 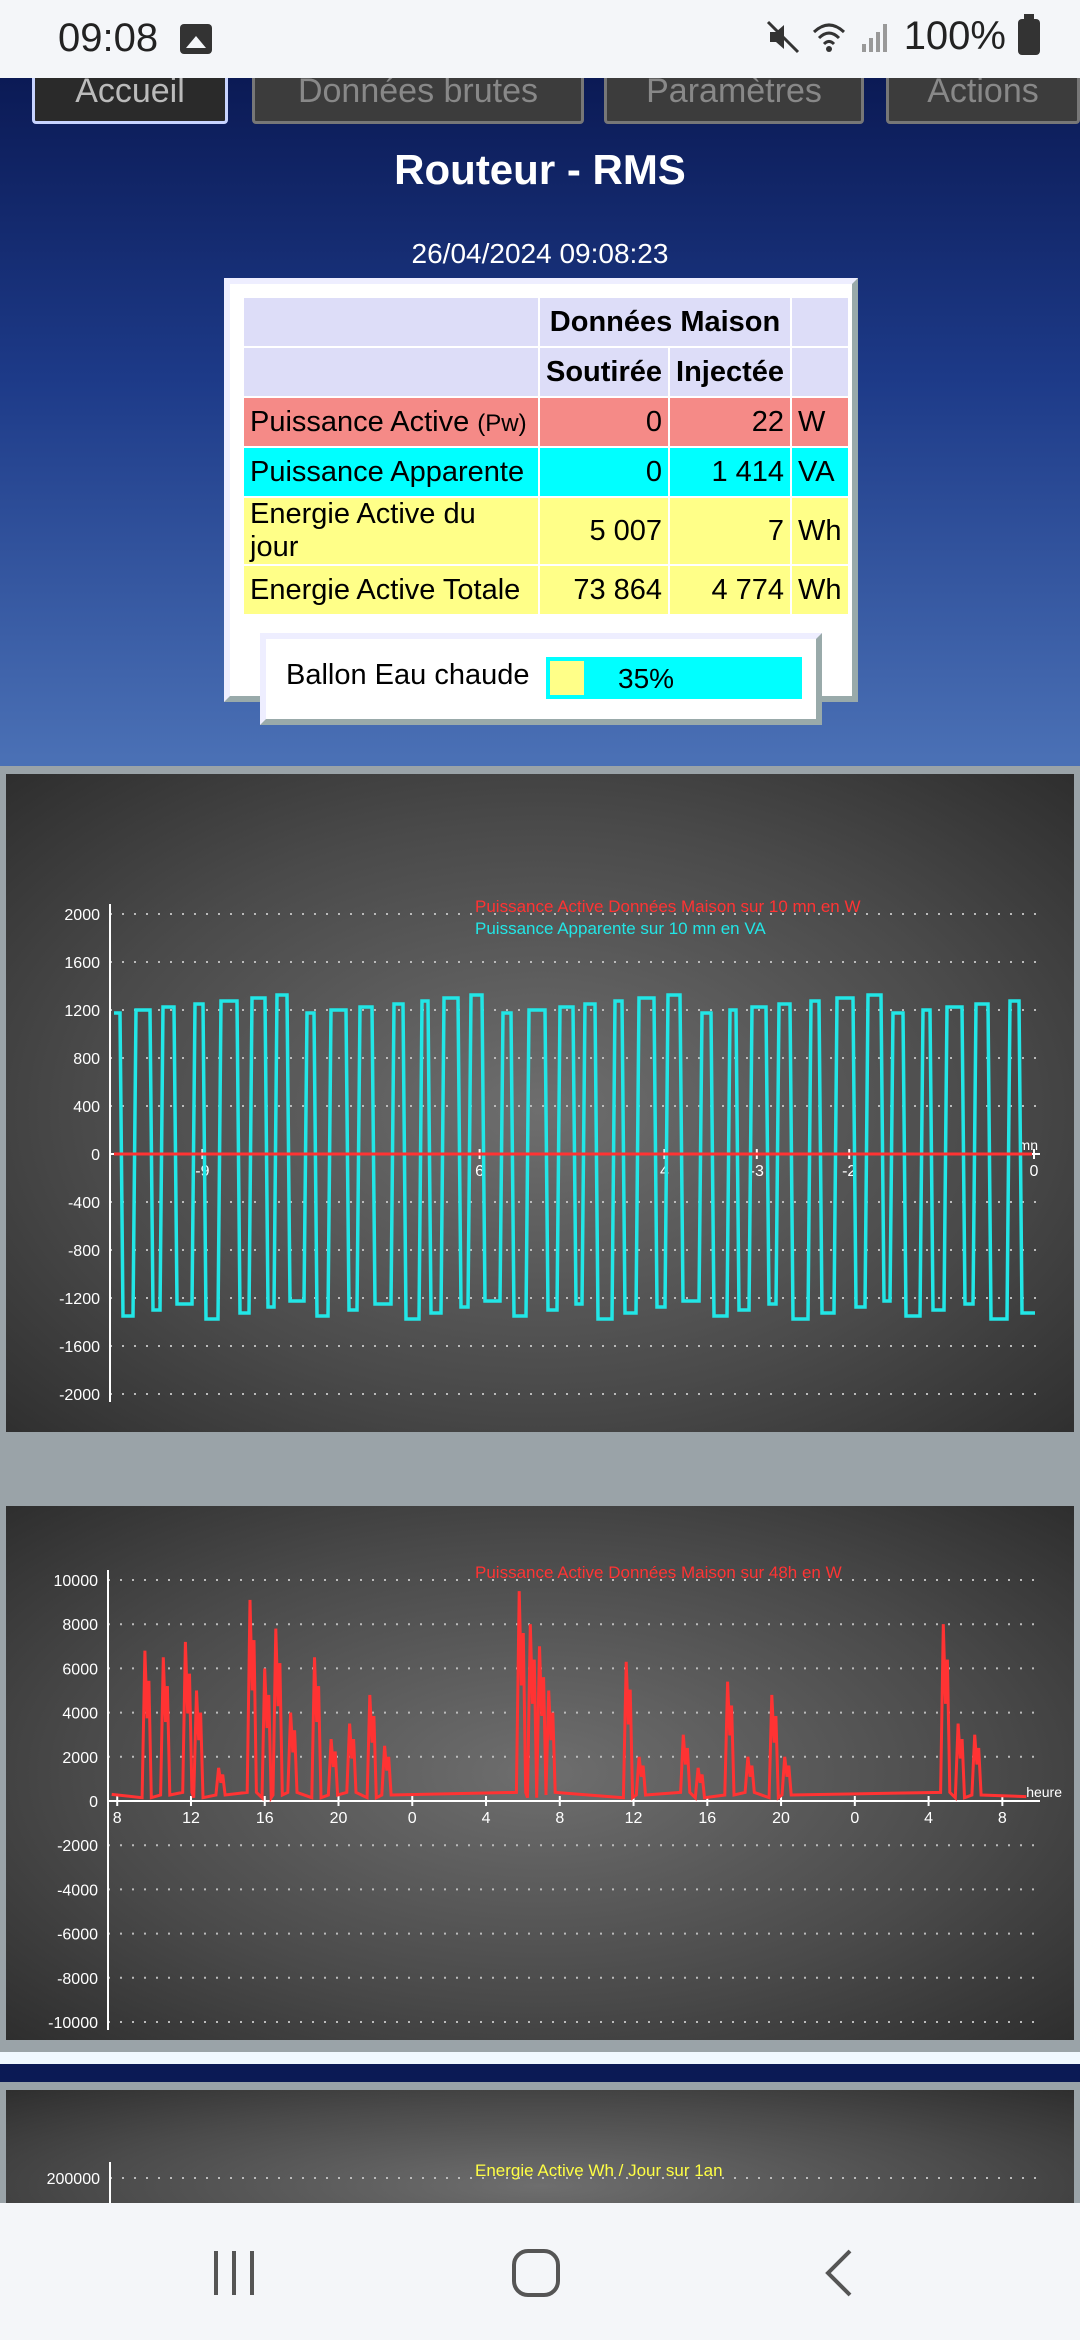 What do you see at coordinates (983, 101) in the screenshot?
I see `tab-actions: Actions` at bounding box center [983, 101].